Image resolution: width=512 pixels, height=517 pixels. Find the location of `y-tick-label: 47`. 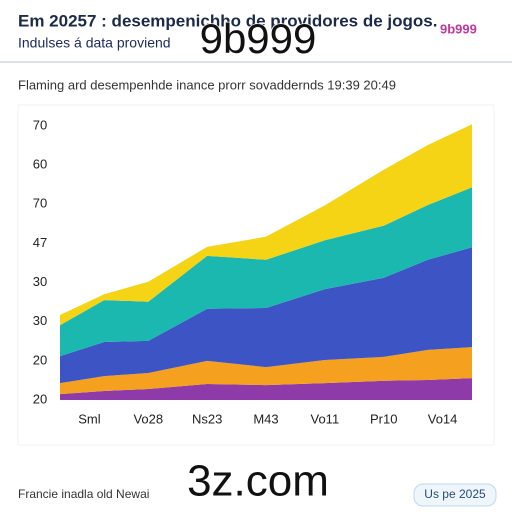

y-tick-label: 47 is located at coordinates (40, 242).